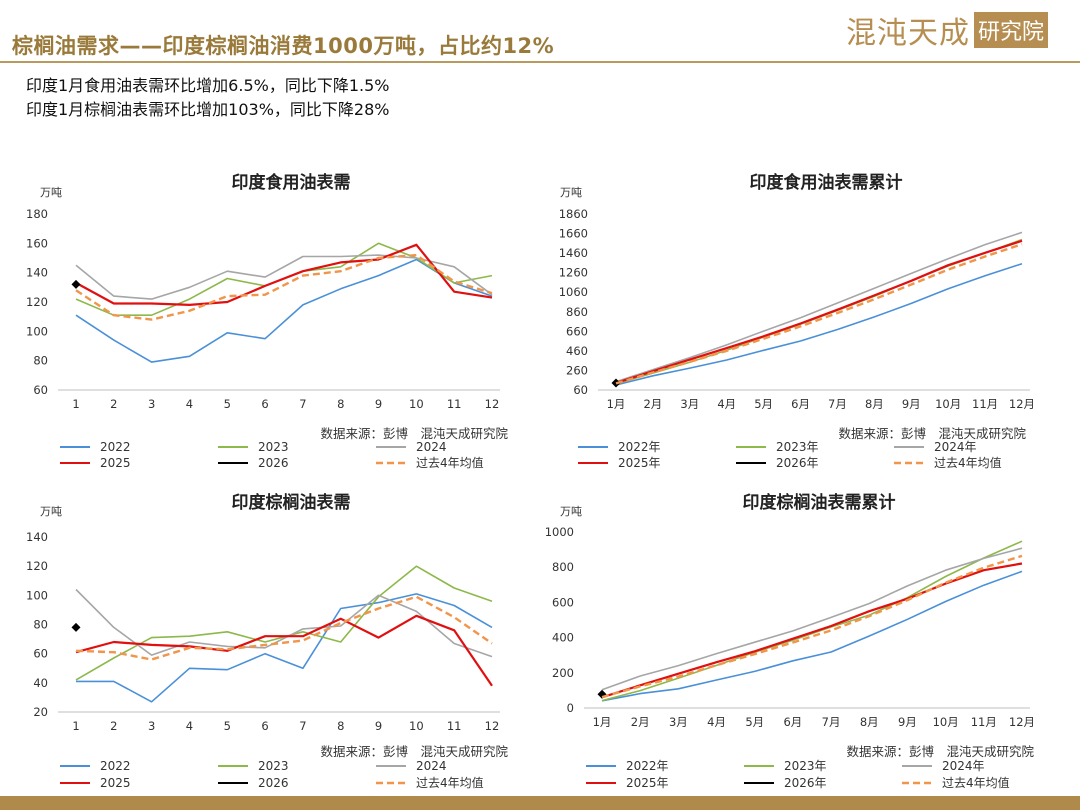 This screenshot has height=810, width=1080. Describe the element at coordinates (573, 292) in the screenshot. I see `y-tick-label: 1060` at that location.